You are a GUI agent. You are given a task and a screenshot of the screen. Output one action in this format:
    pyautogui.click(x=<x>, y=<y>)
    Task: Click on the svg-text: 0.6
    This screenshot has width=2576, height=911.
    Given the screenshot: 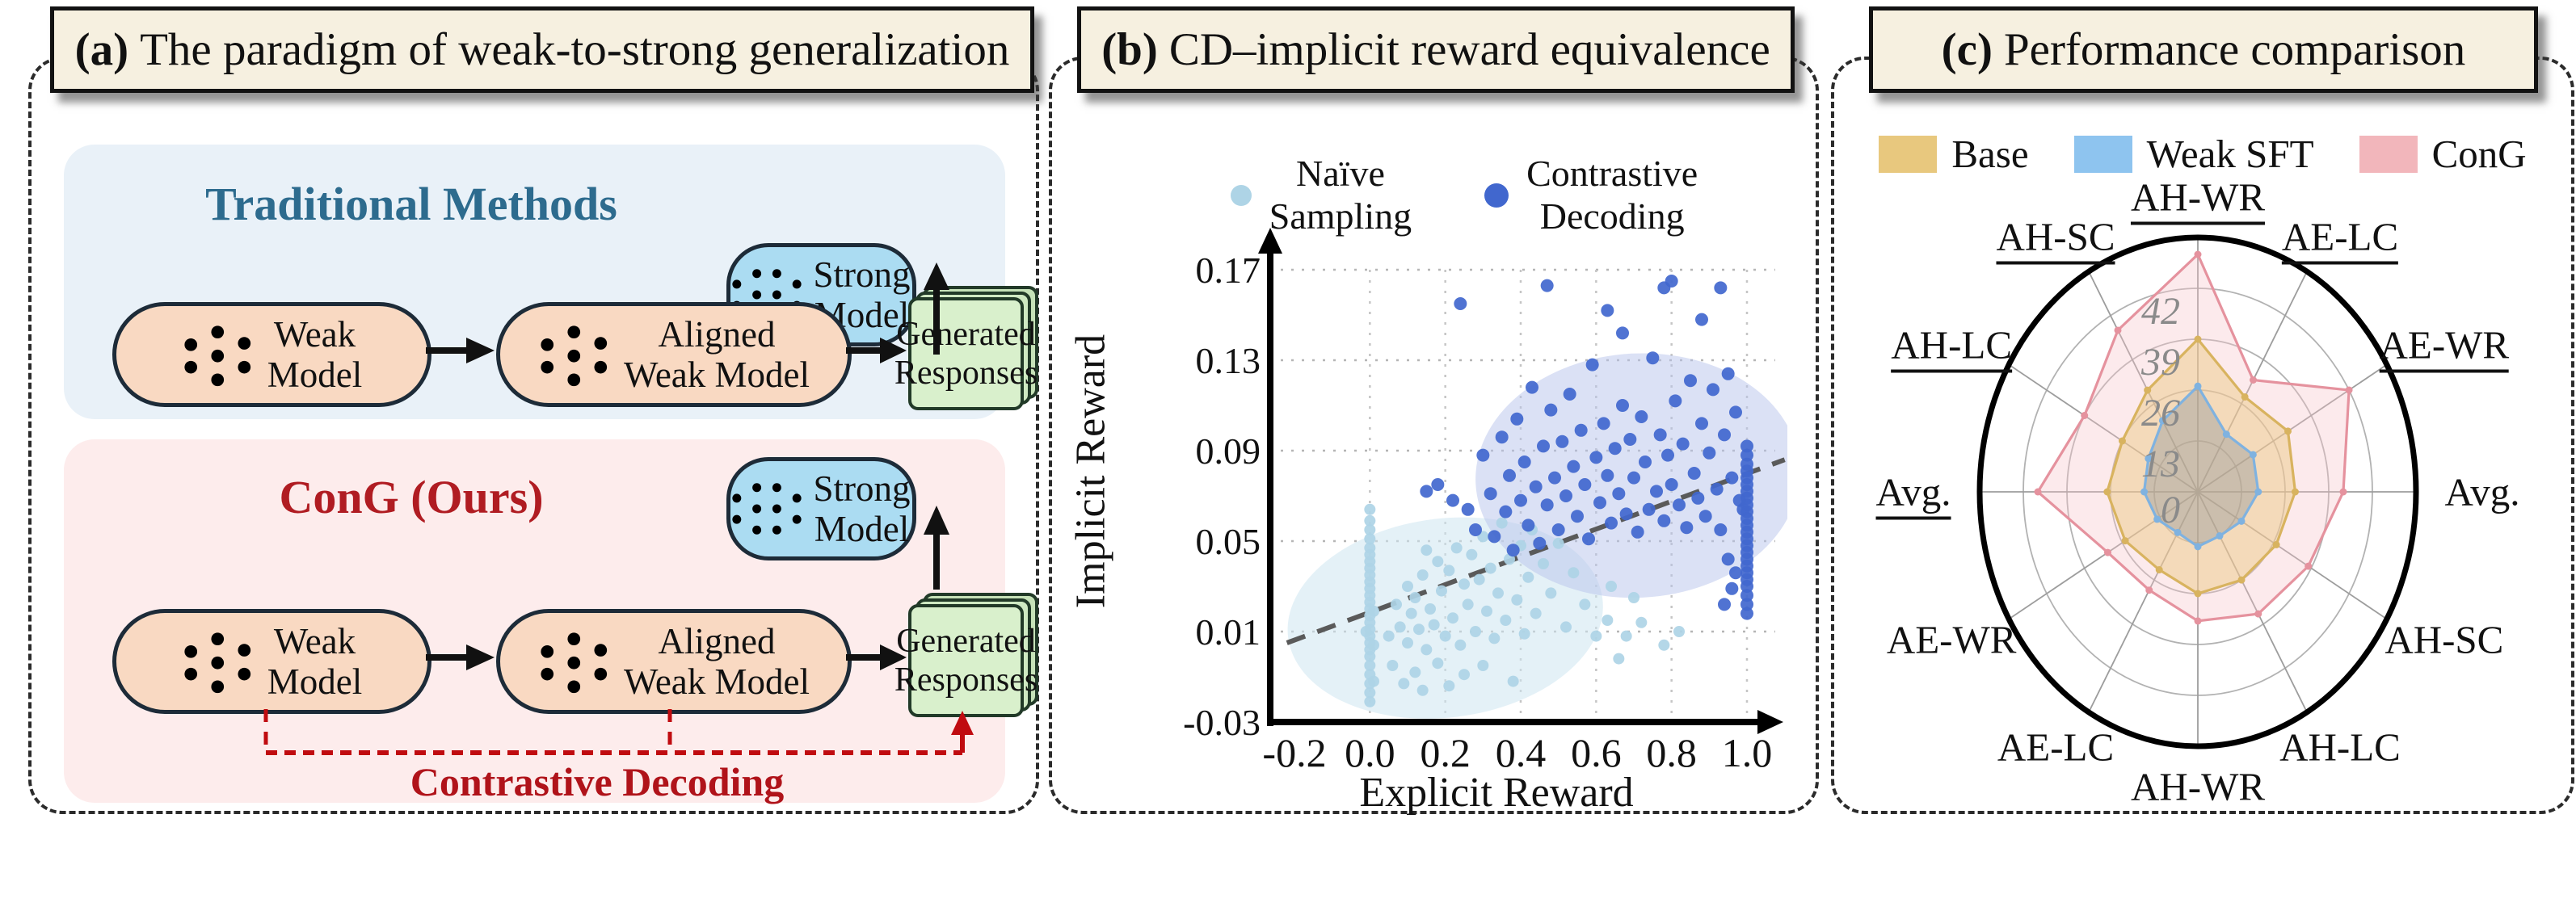 What is the action you would take?
    pyautogui.click(x=1596, y=750)
    